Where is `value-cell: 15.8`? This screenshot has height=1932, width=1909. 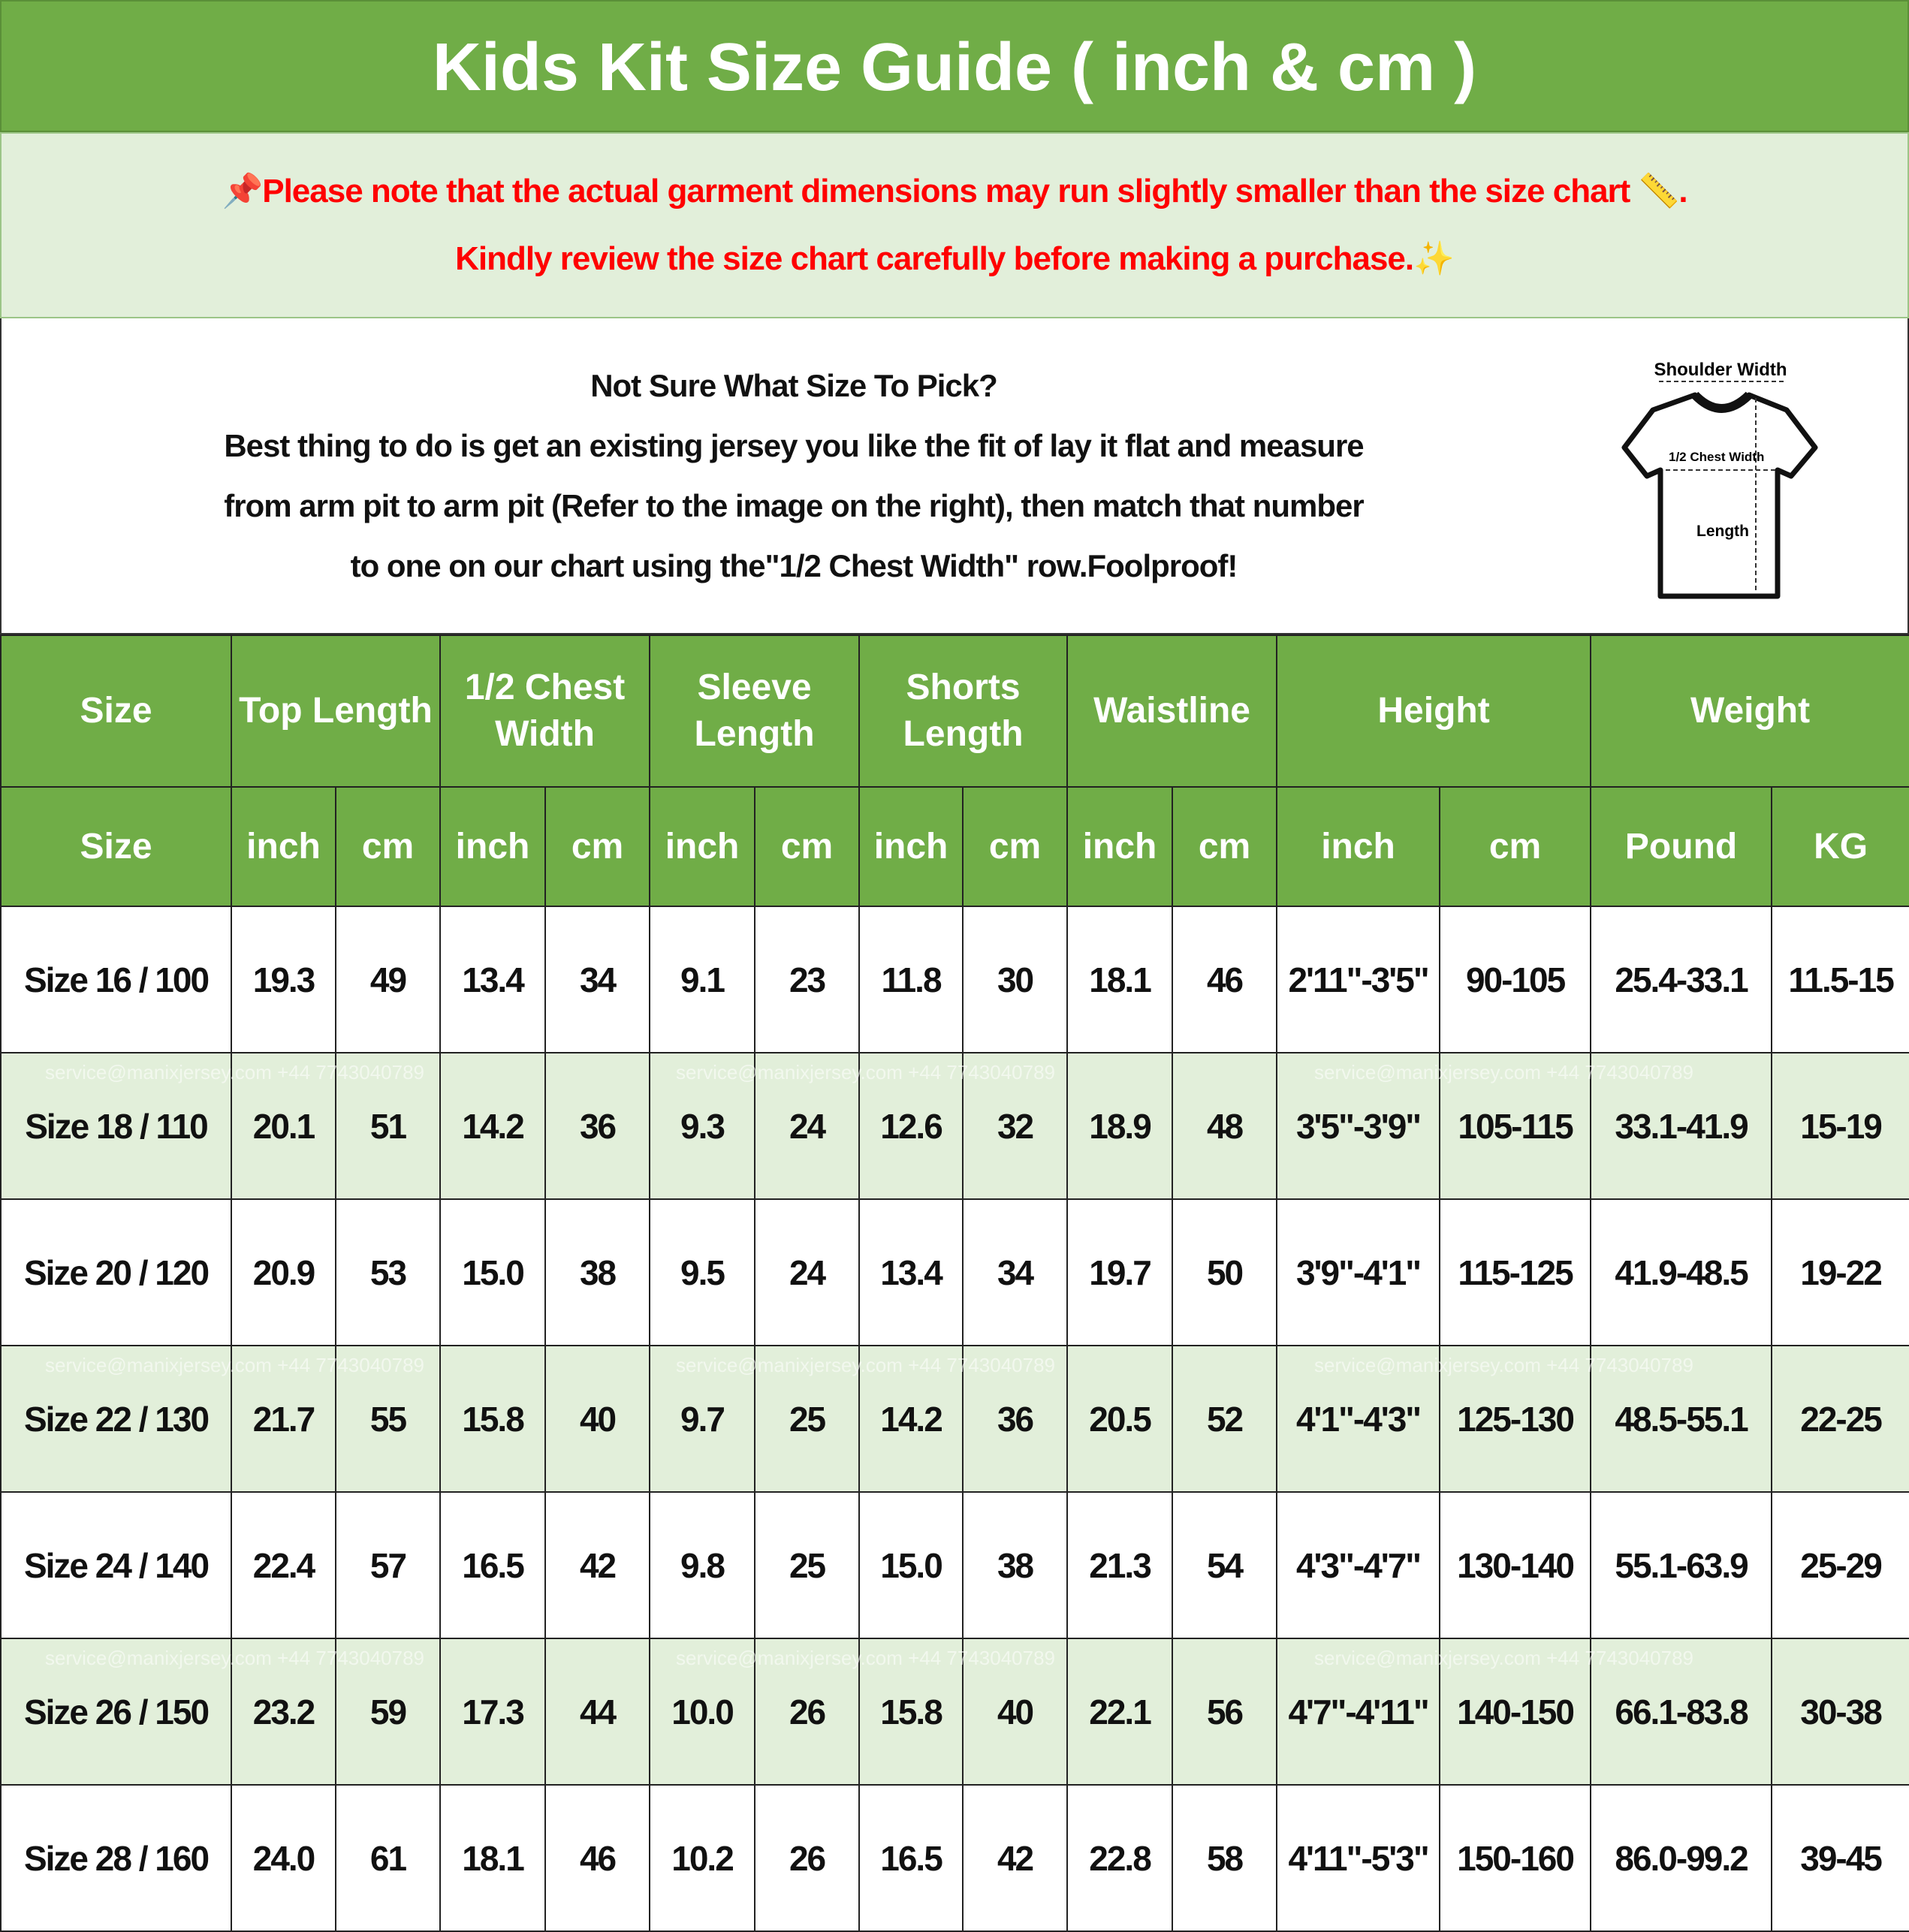
value-cell: 15.8 is located at coordinates (911, 1712).